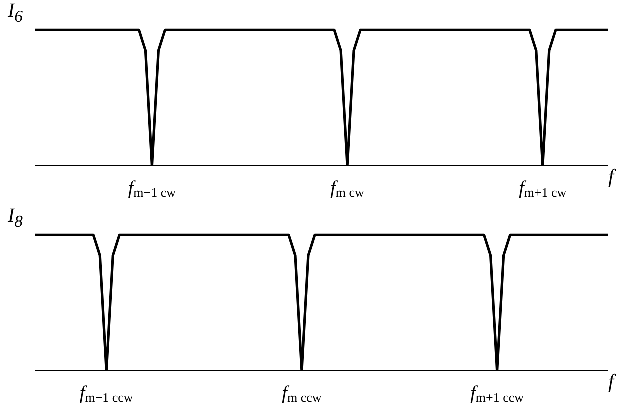 This screenshot has width=618, height=409. Describe the element at coordinates (302, 394) in the screenshot. I see `x-tick-label: f$_{m ccw}$` at that location.